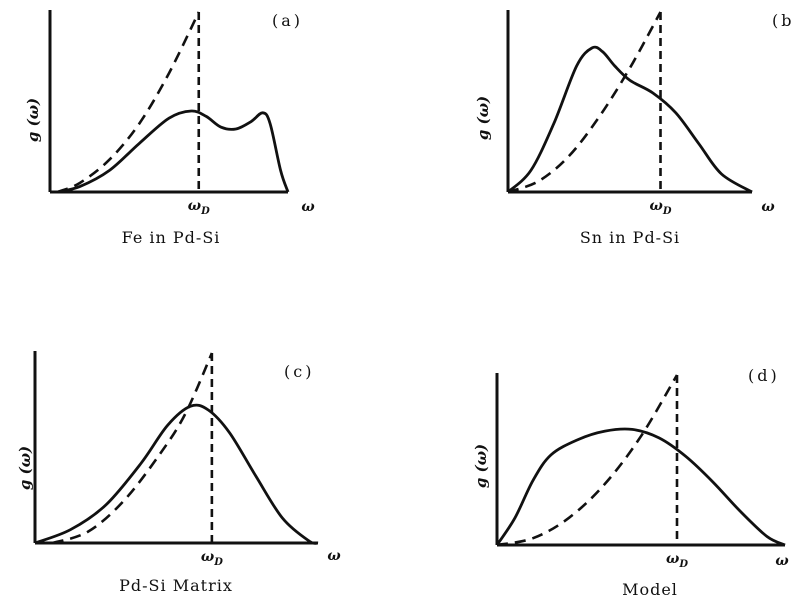 This screenshot has height=601, width=799. I want to click on panel-caption: Fe in Pd-Si, so click(171, 237).